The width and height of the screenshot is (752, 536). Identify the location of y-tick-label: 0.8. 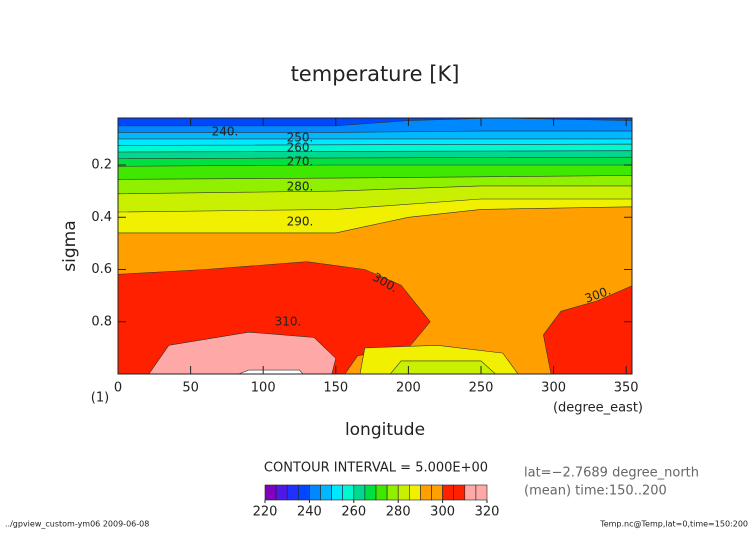
(101, 321).